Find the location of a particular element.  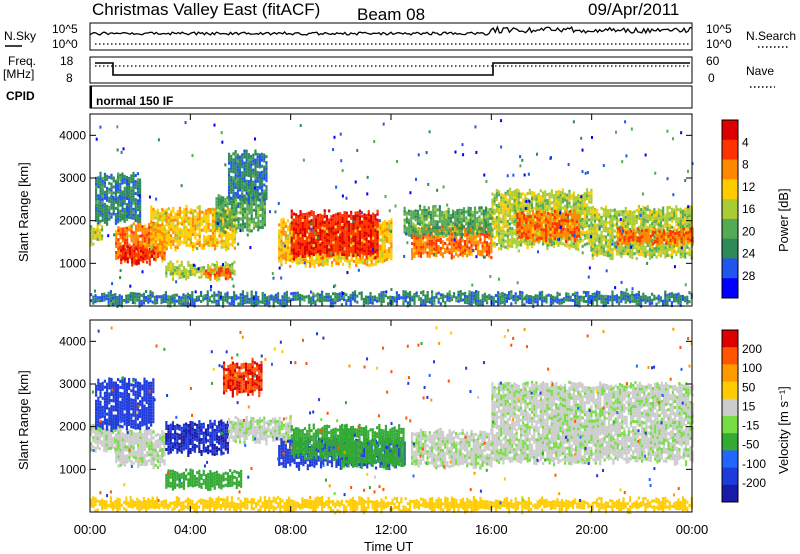

nsky-tick-bottom: 10^0 is located at coordinates (65, 44).